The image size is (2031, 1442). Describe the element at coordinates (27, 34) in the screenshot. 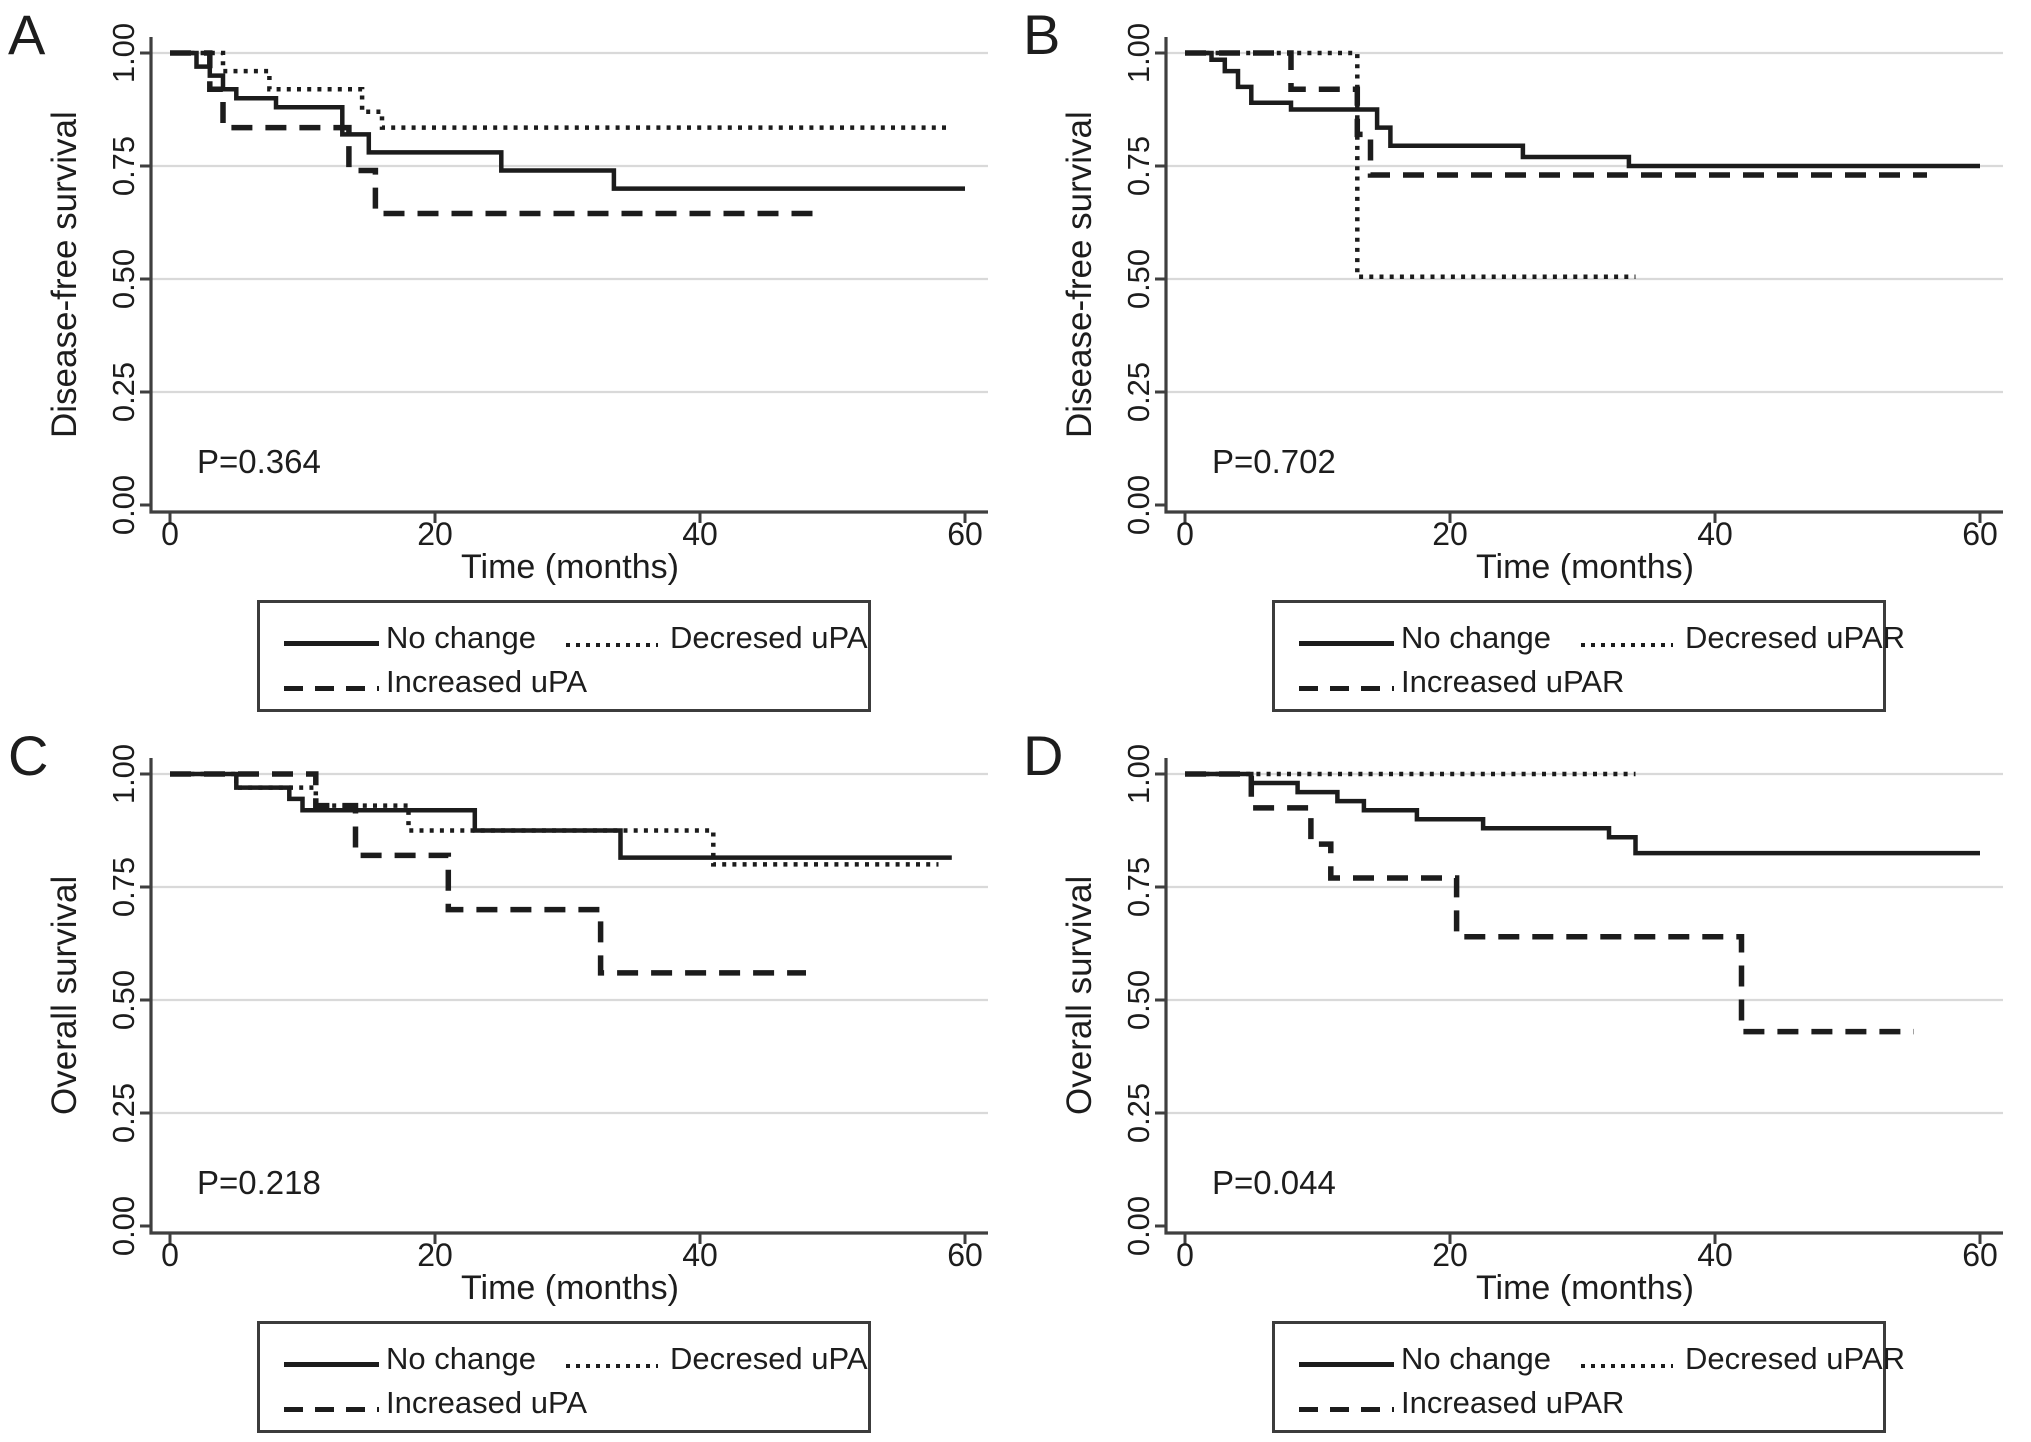

I see `panel-letter-a: A` at that location.